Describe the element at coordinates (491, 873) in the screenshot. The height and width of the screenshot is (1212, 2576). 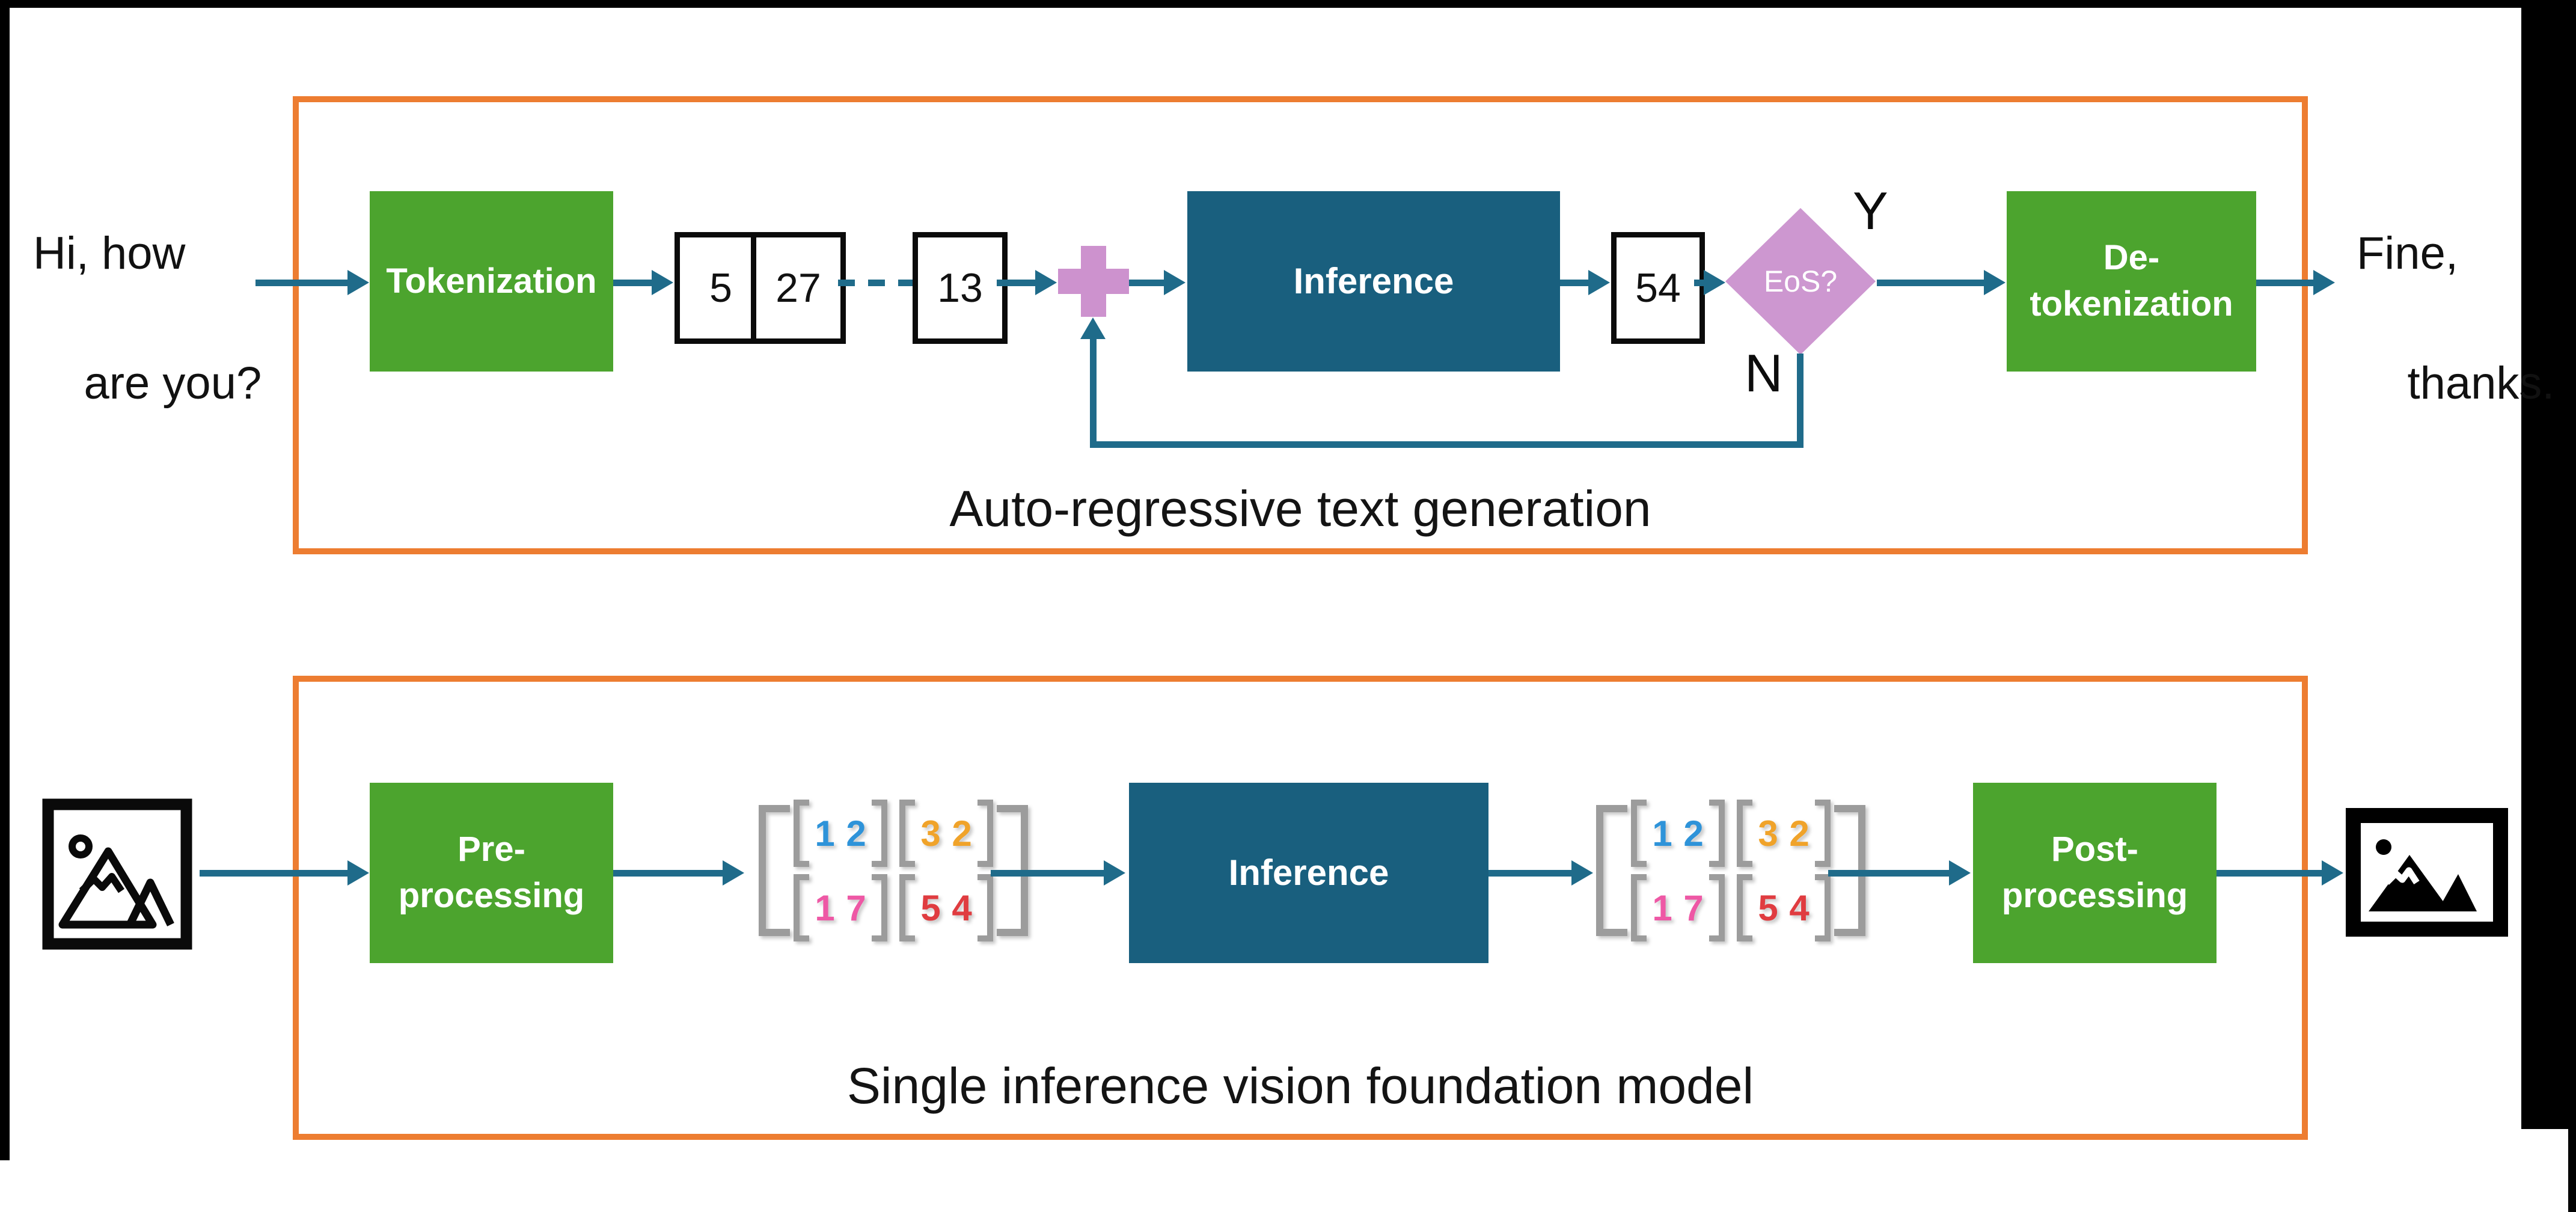
I see `preprocessing-box: Pre- processing` at that location.